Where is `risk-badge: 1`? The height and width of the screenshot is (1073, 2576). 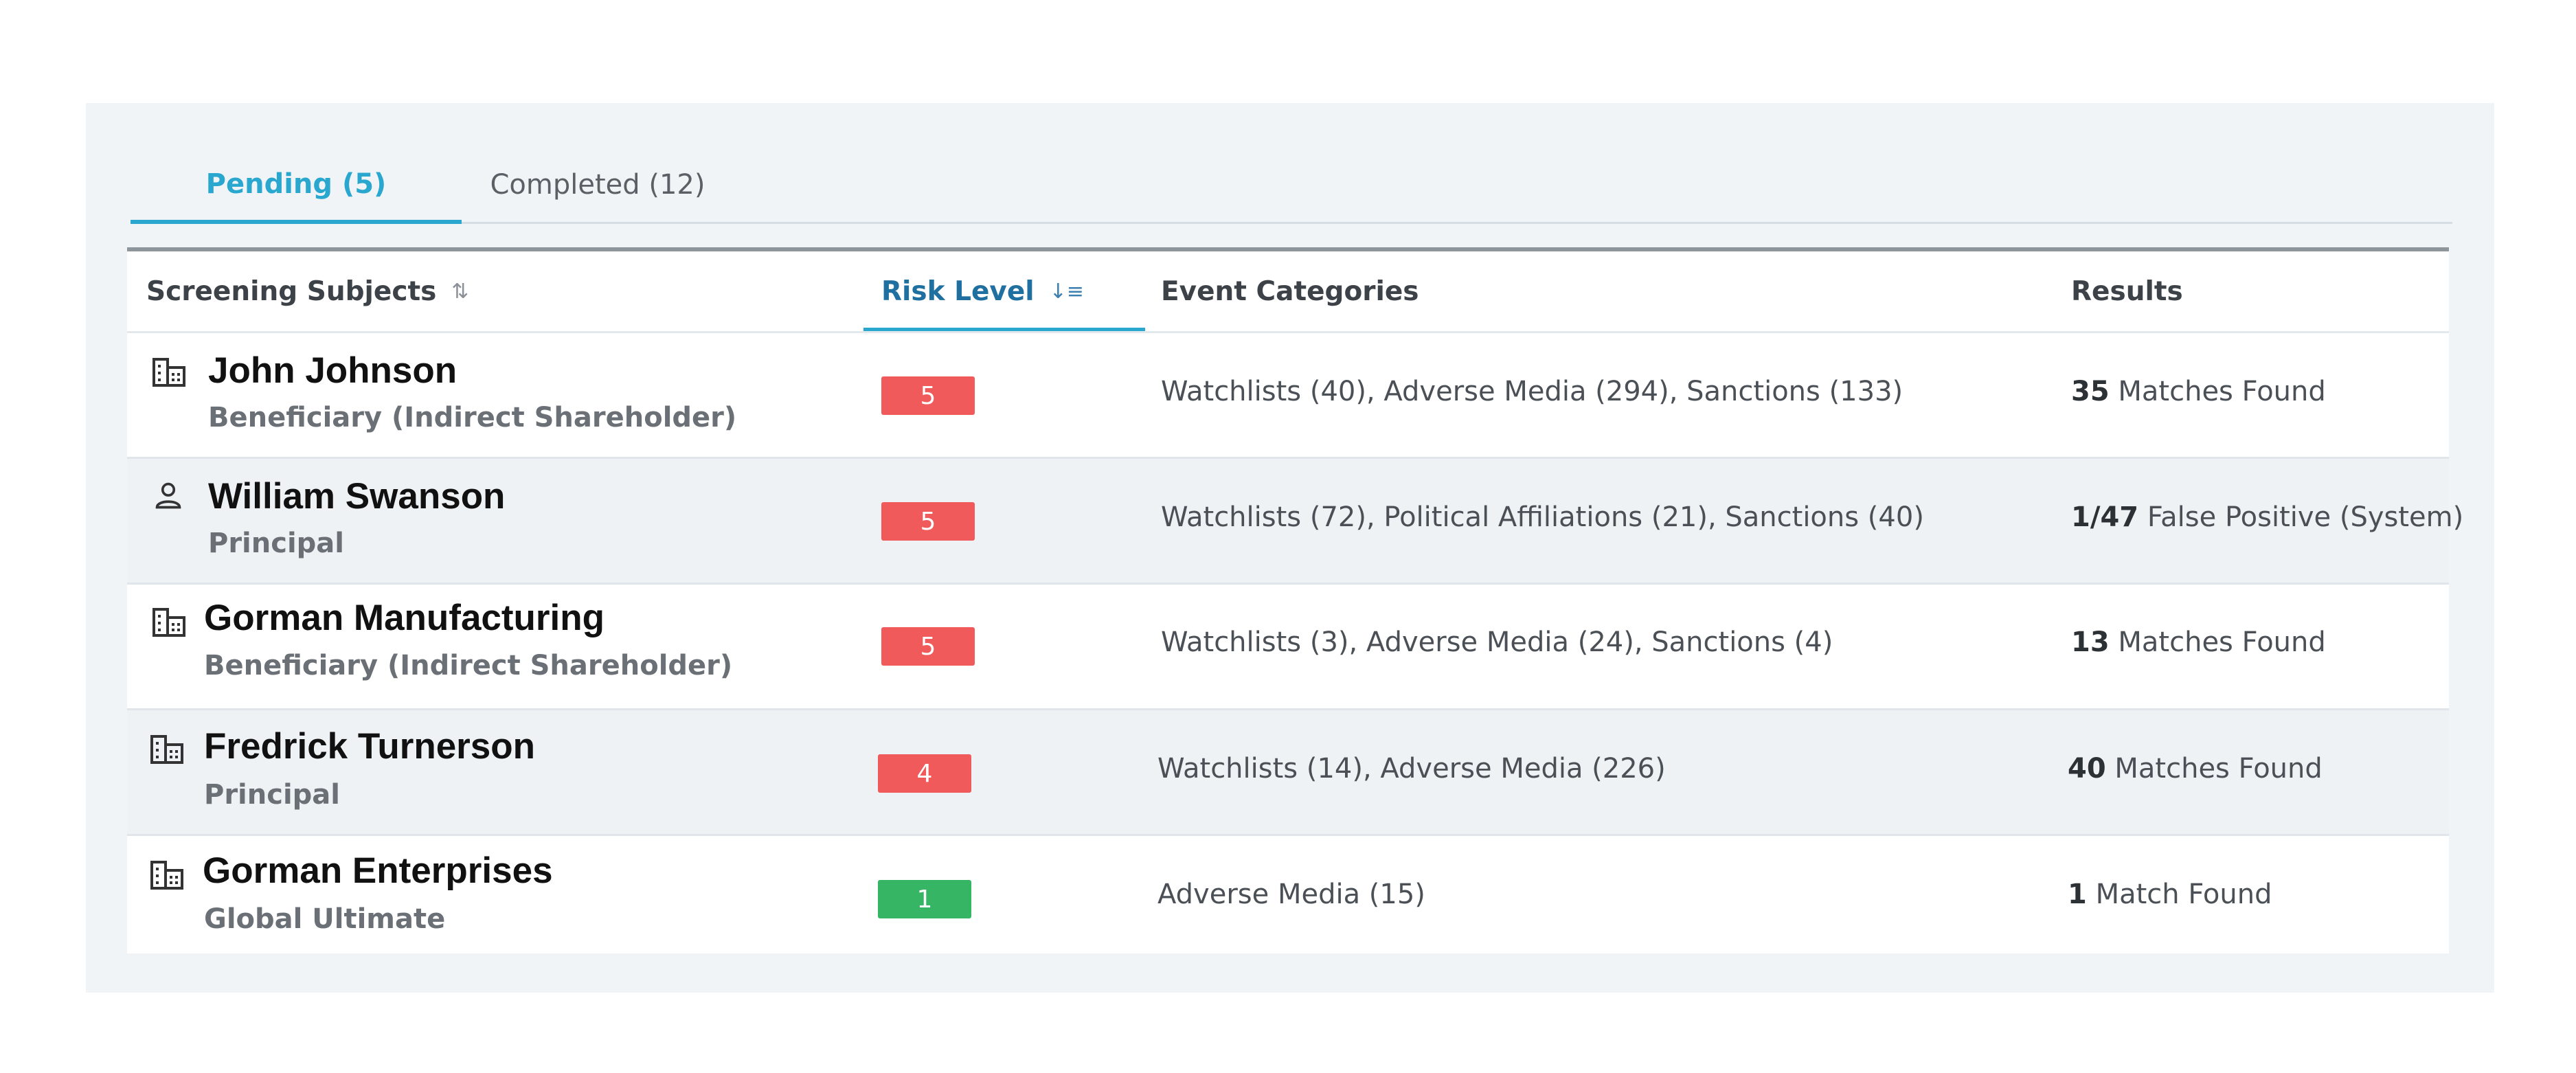 risk-badge: 1 is located at coordinates (924, 899).